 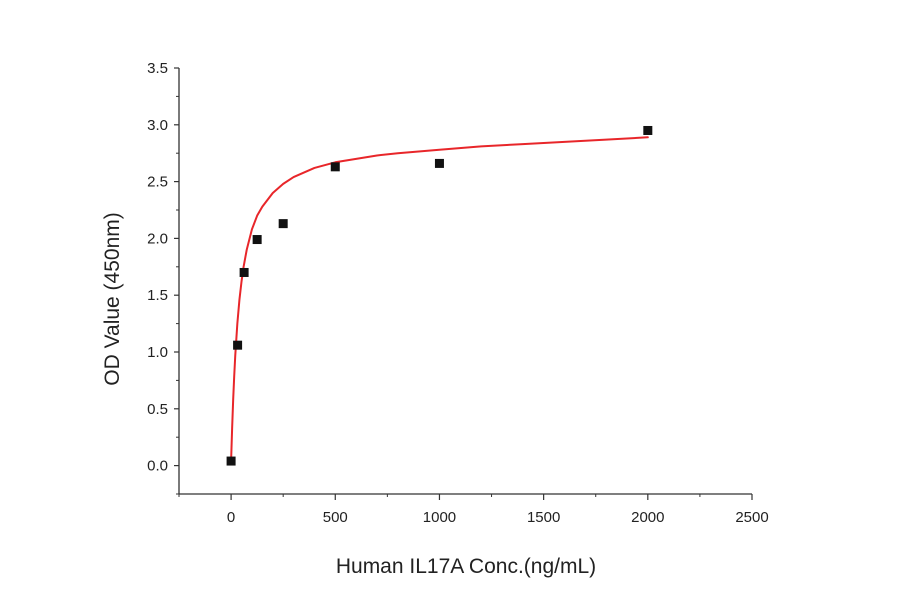 I want to click on x-tick-label-3: 1500, so click(x=543, y=517).